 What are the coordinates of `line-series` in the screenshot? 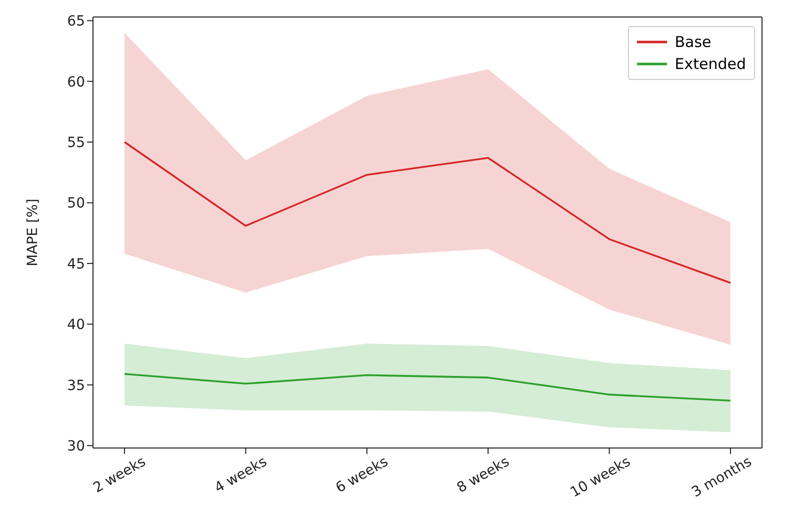 It's located at (428, 387).